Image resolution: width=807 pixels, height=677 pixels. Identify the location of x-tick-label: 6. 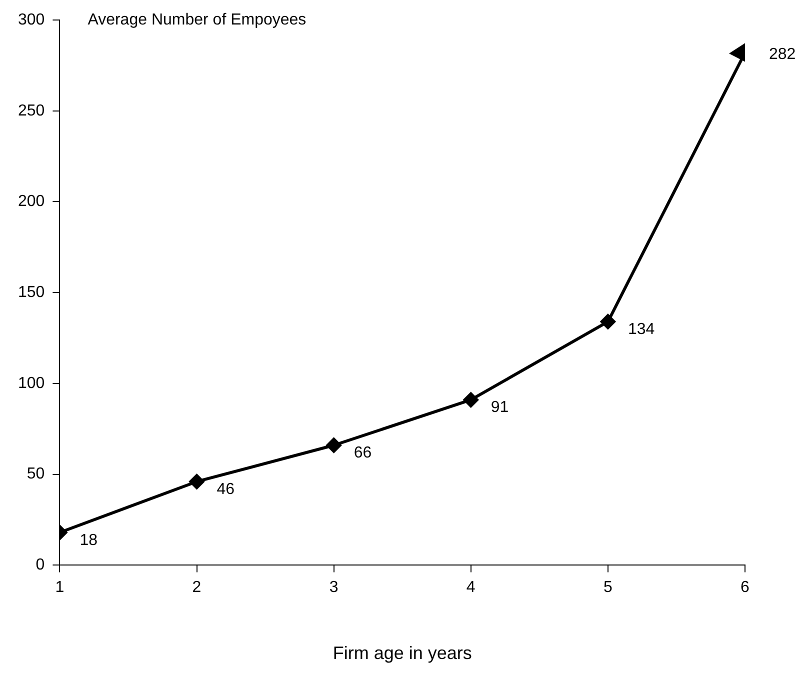
(745, 587).